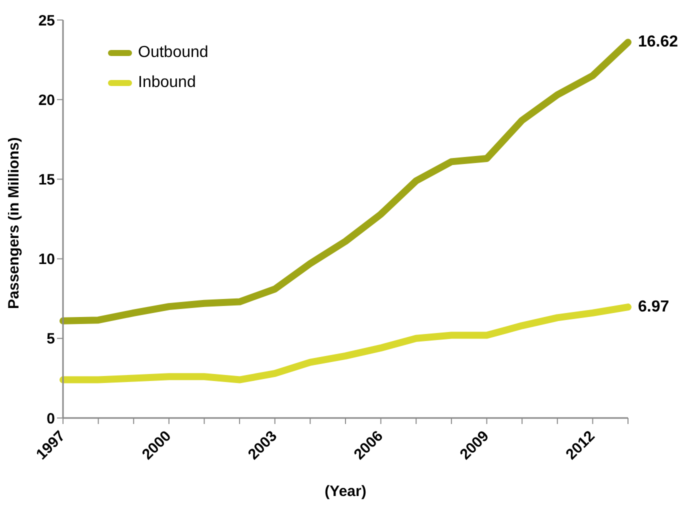 Image resolution: width=689 pixels, height=514 pixels. What do you see at coordinates (46, 100) in the screenshot?
I see `y-tick-label: 20` at bounding box center [46, 100].